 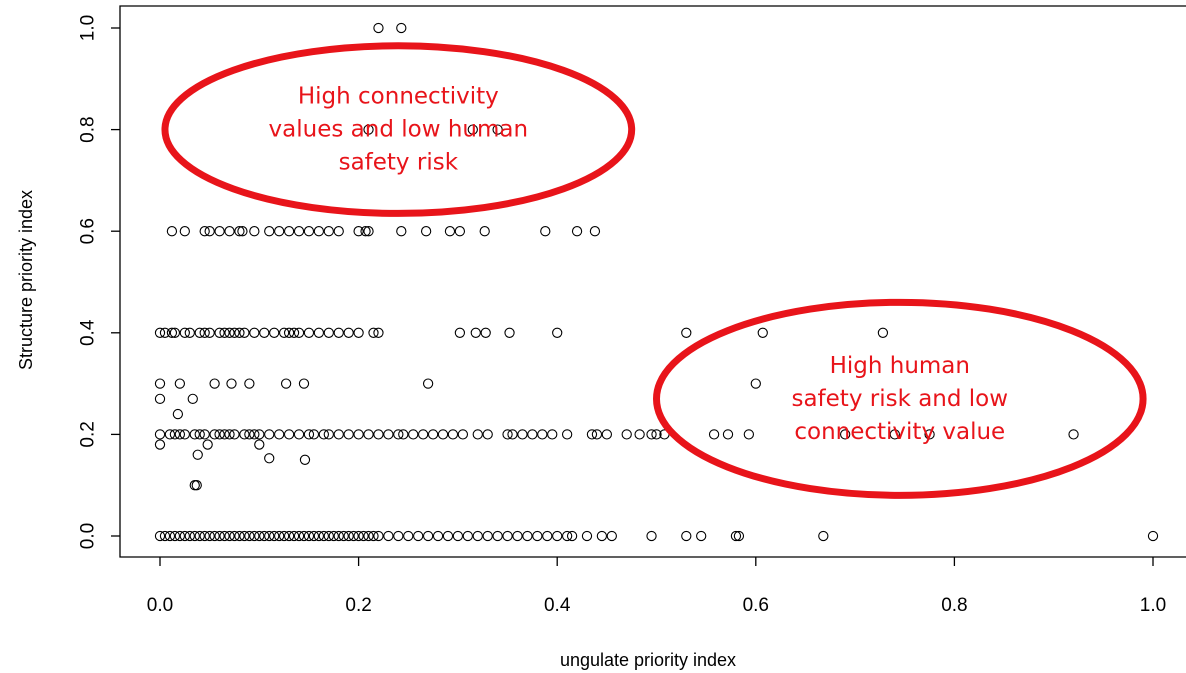 What do you see at coordinates (358, 605) in the screenshot?
I see `x-tick-label: 0.2` at bounding box center [358, 605].